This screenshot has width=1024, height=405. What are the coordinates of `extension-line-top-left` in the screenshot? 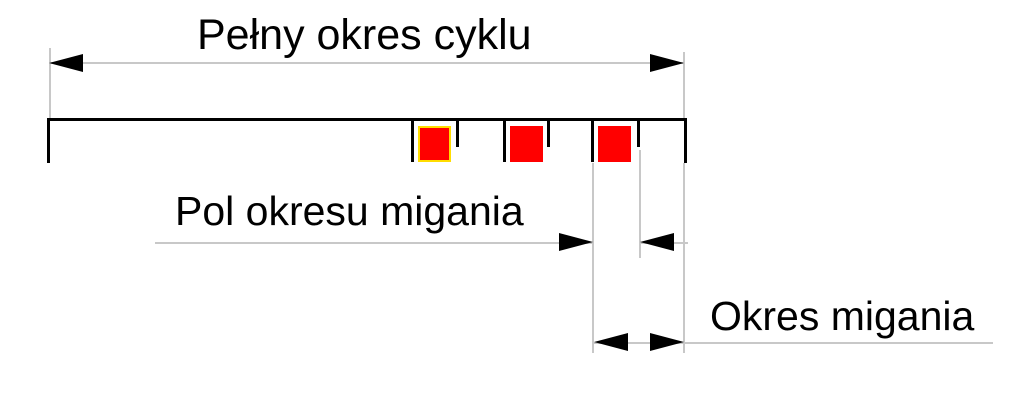 It's located at (50, 83).